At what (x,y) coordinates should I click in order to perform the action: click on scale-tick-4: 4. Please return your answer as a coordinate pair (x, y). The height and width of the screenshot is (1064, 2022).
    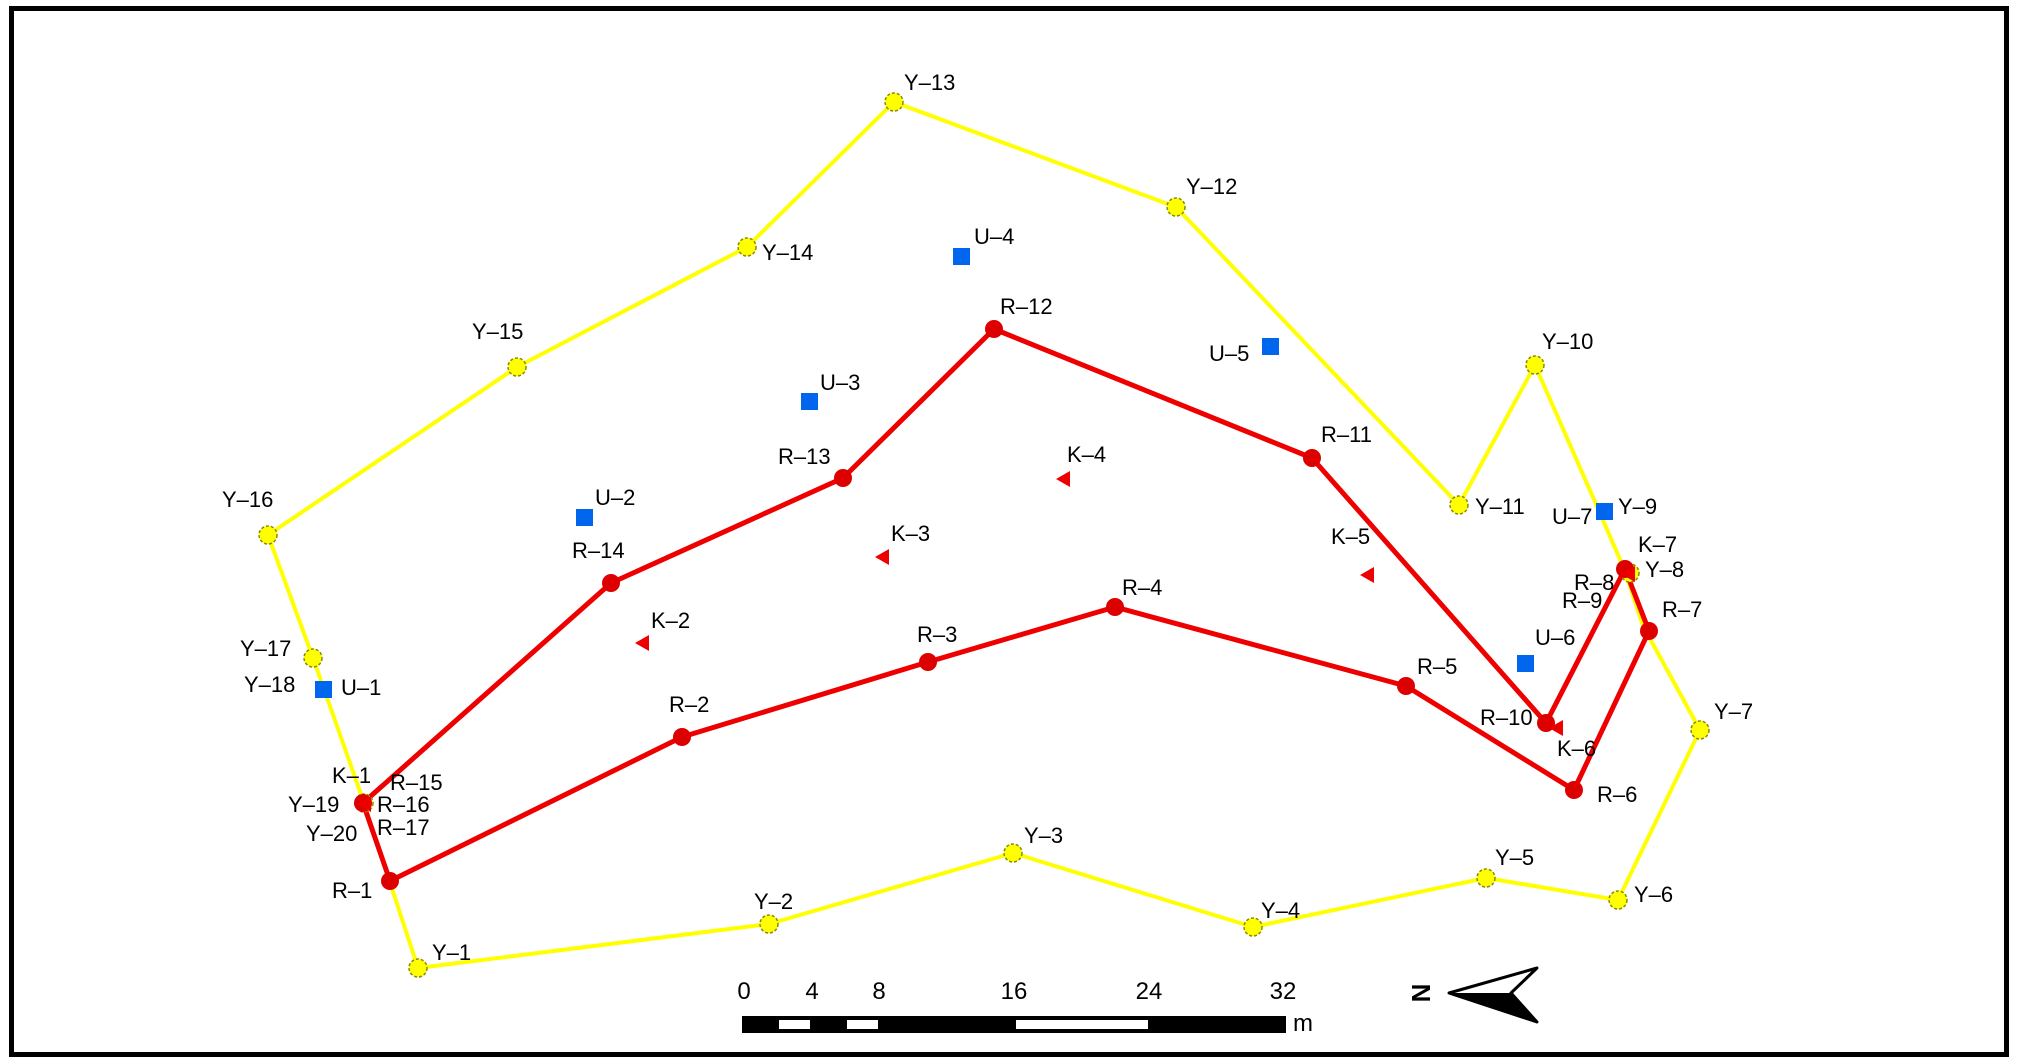
    Looking at the image, I should click on (811, 991).